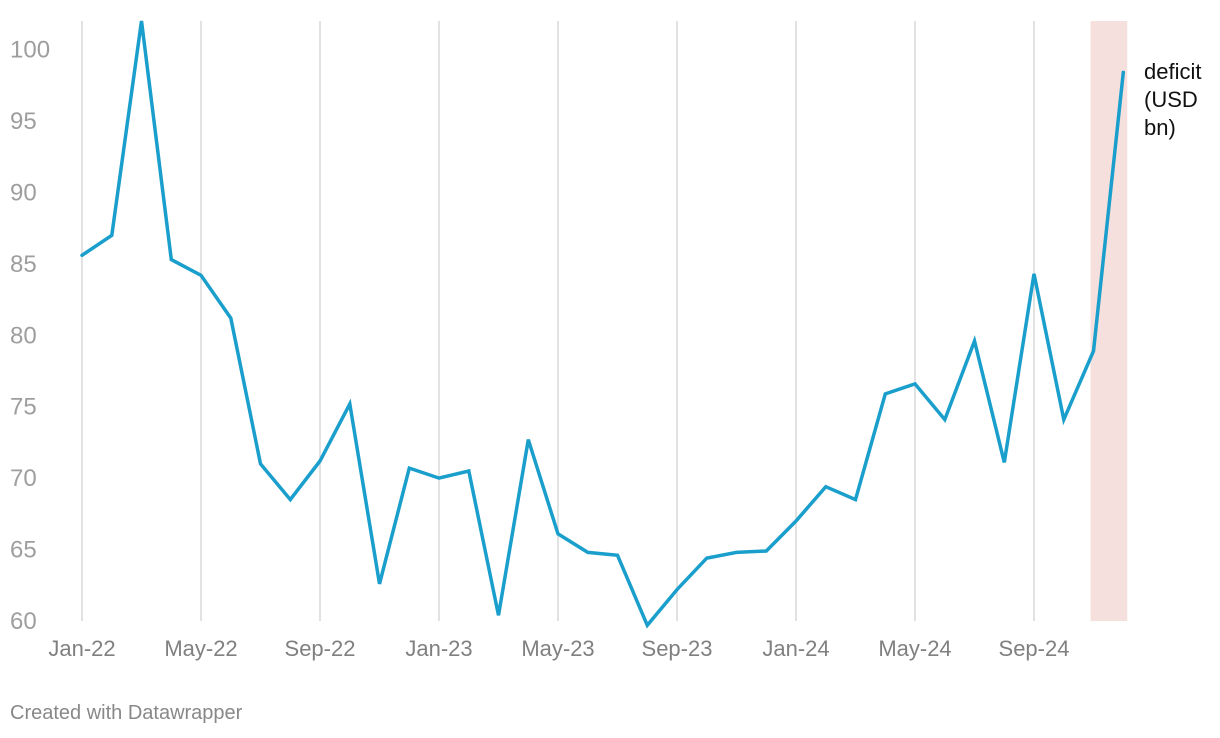  What do you see at coordinates (23, 407) in the screenshot?
I see `y-tick-label: 75` at bounding box center [23, 407].